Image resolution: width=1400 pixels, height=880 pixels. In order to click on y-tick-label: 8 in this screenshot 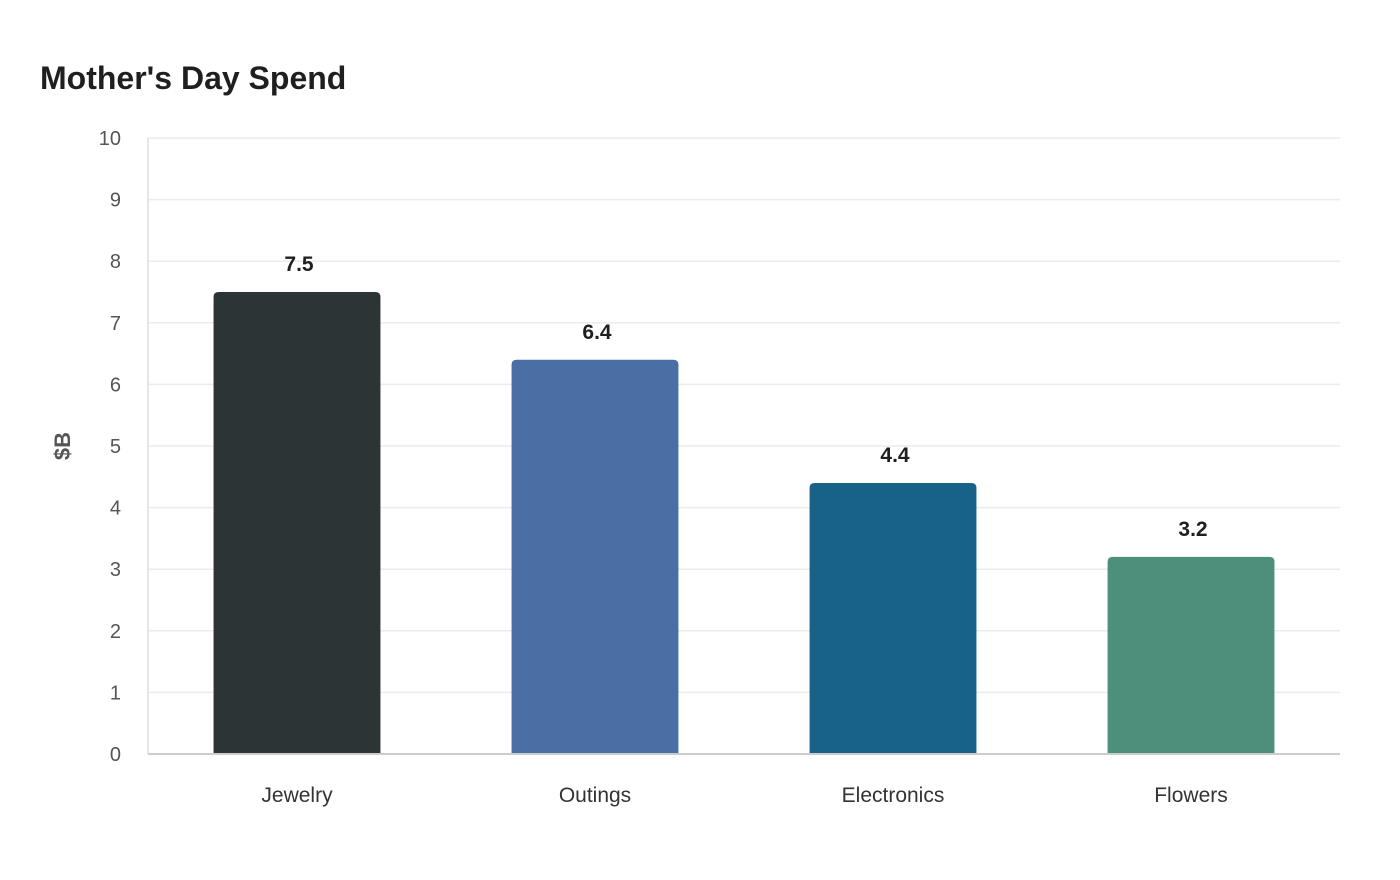, I will do `click(115, 262)`.